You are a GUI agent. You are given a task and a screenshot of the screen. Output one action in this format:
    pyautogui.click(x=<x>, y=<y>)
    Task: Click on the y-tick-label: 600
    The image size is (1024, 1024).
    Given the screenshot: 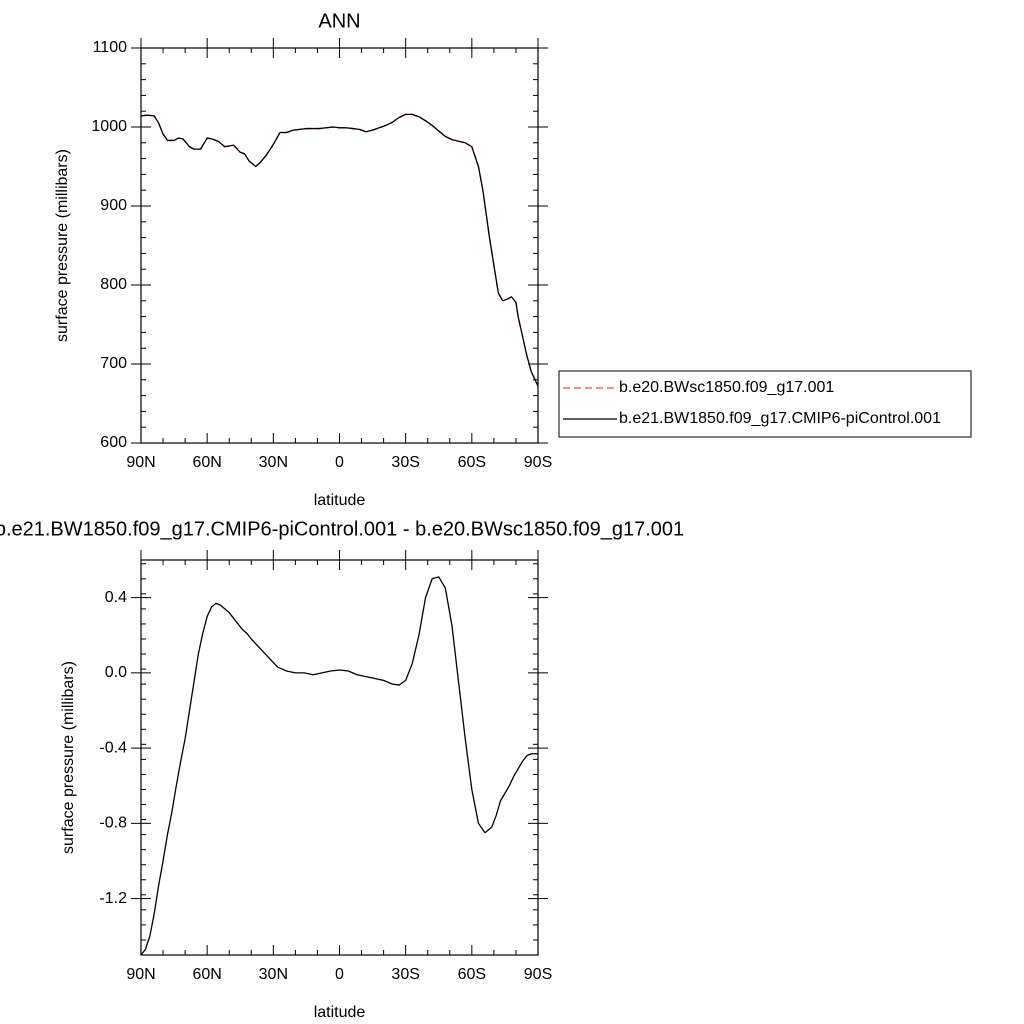 What is the action you would take?
    pyautogui.click(x=113, y=442)
    